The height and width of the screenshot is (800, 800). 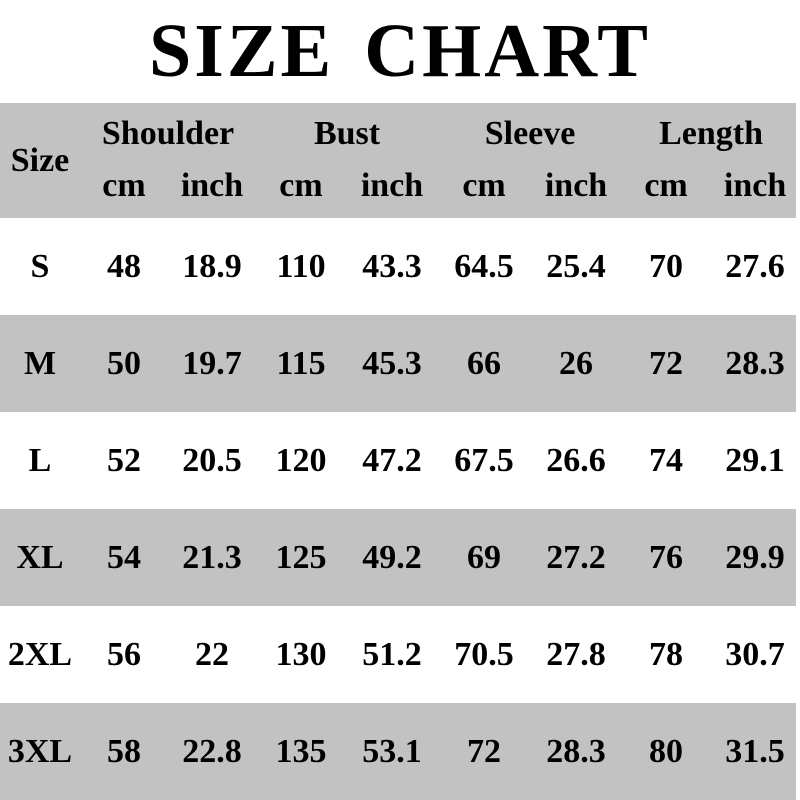 What do you see at coordinates (392, 363) in the screenshot?
I see `cell-bust-inch: 45.3` at bounding box center [392, 363].